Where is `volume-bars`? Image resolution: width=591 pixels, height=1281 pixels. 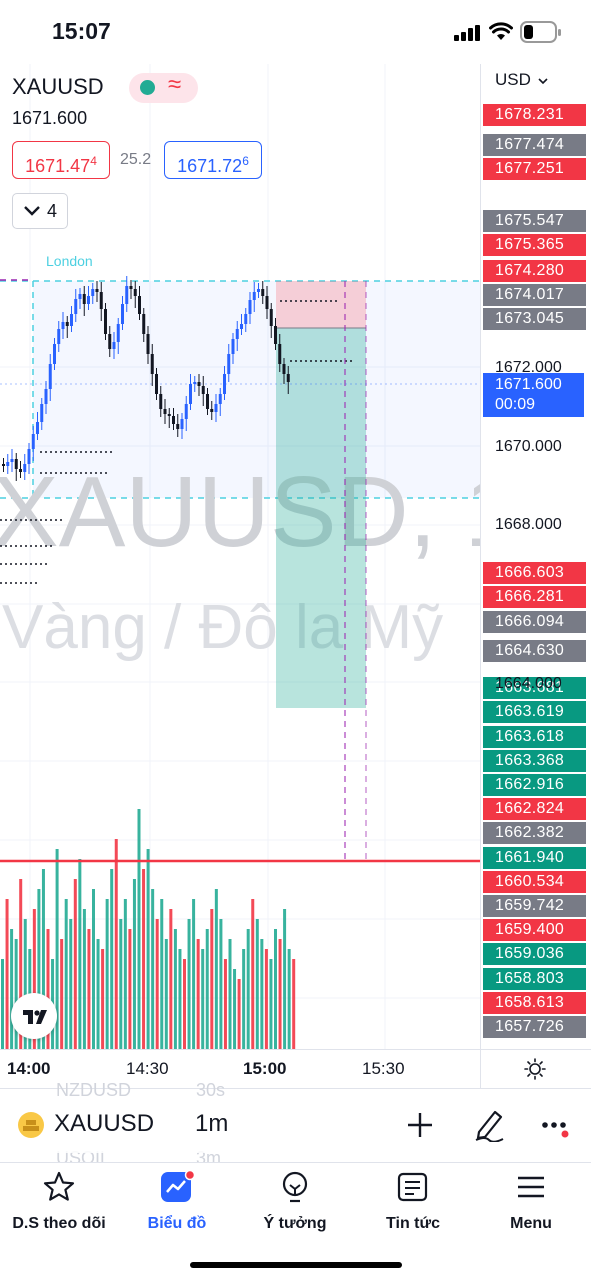 volume-bars is located at coordinates (148, 929).